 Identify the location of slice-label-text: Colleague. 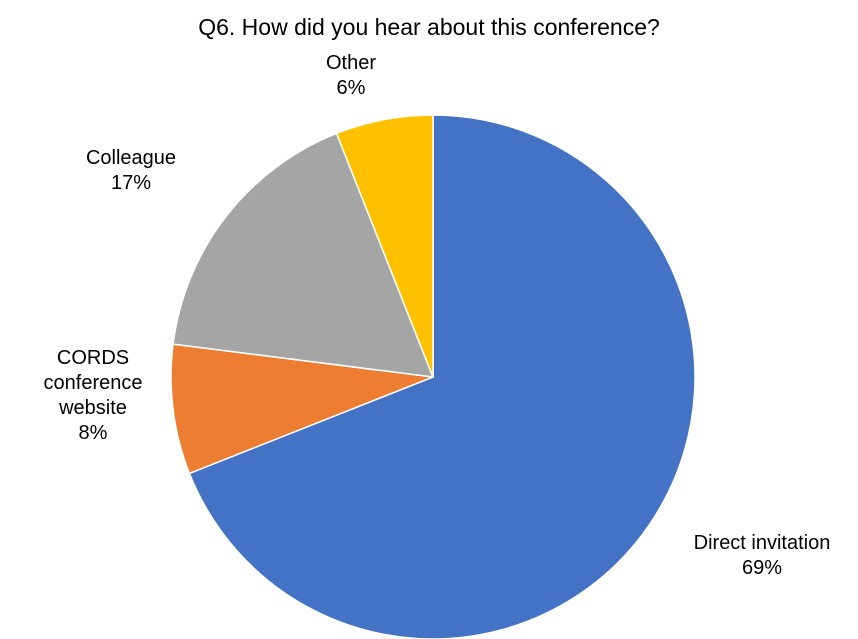
(131, 158).